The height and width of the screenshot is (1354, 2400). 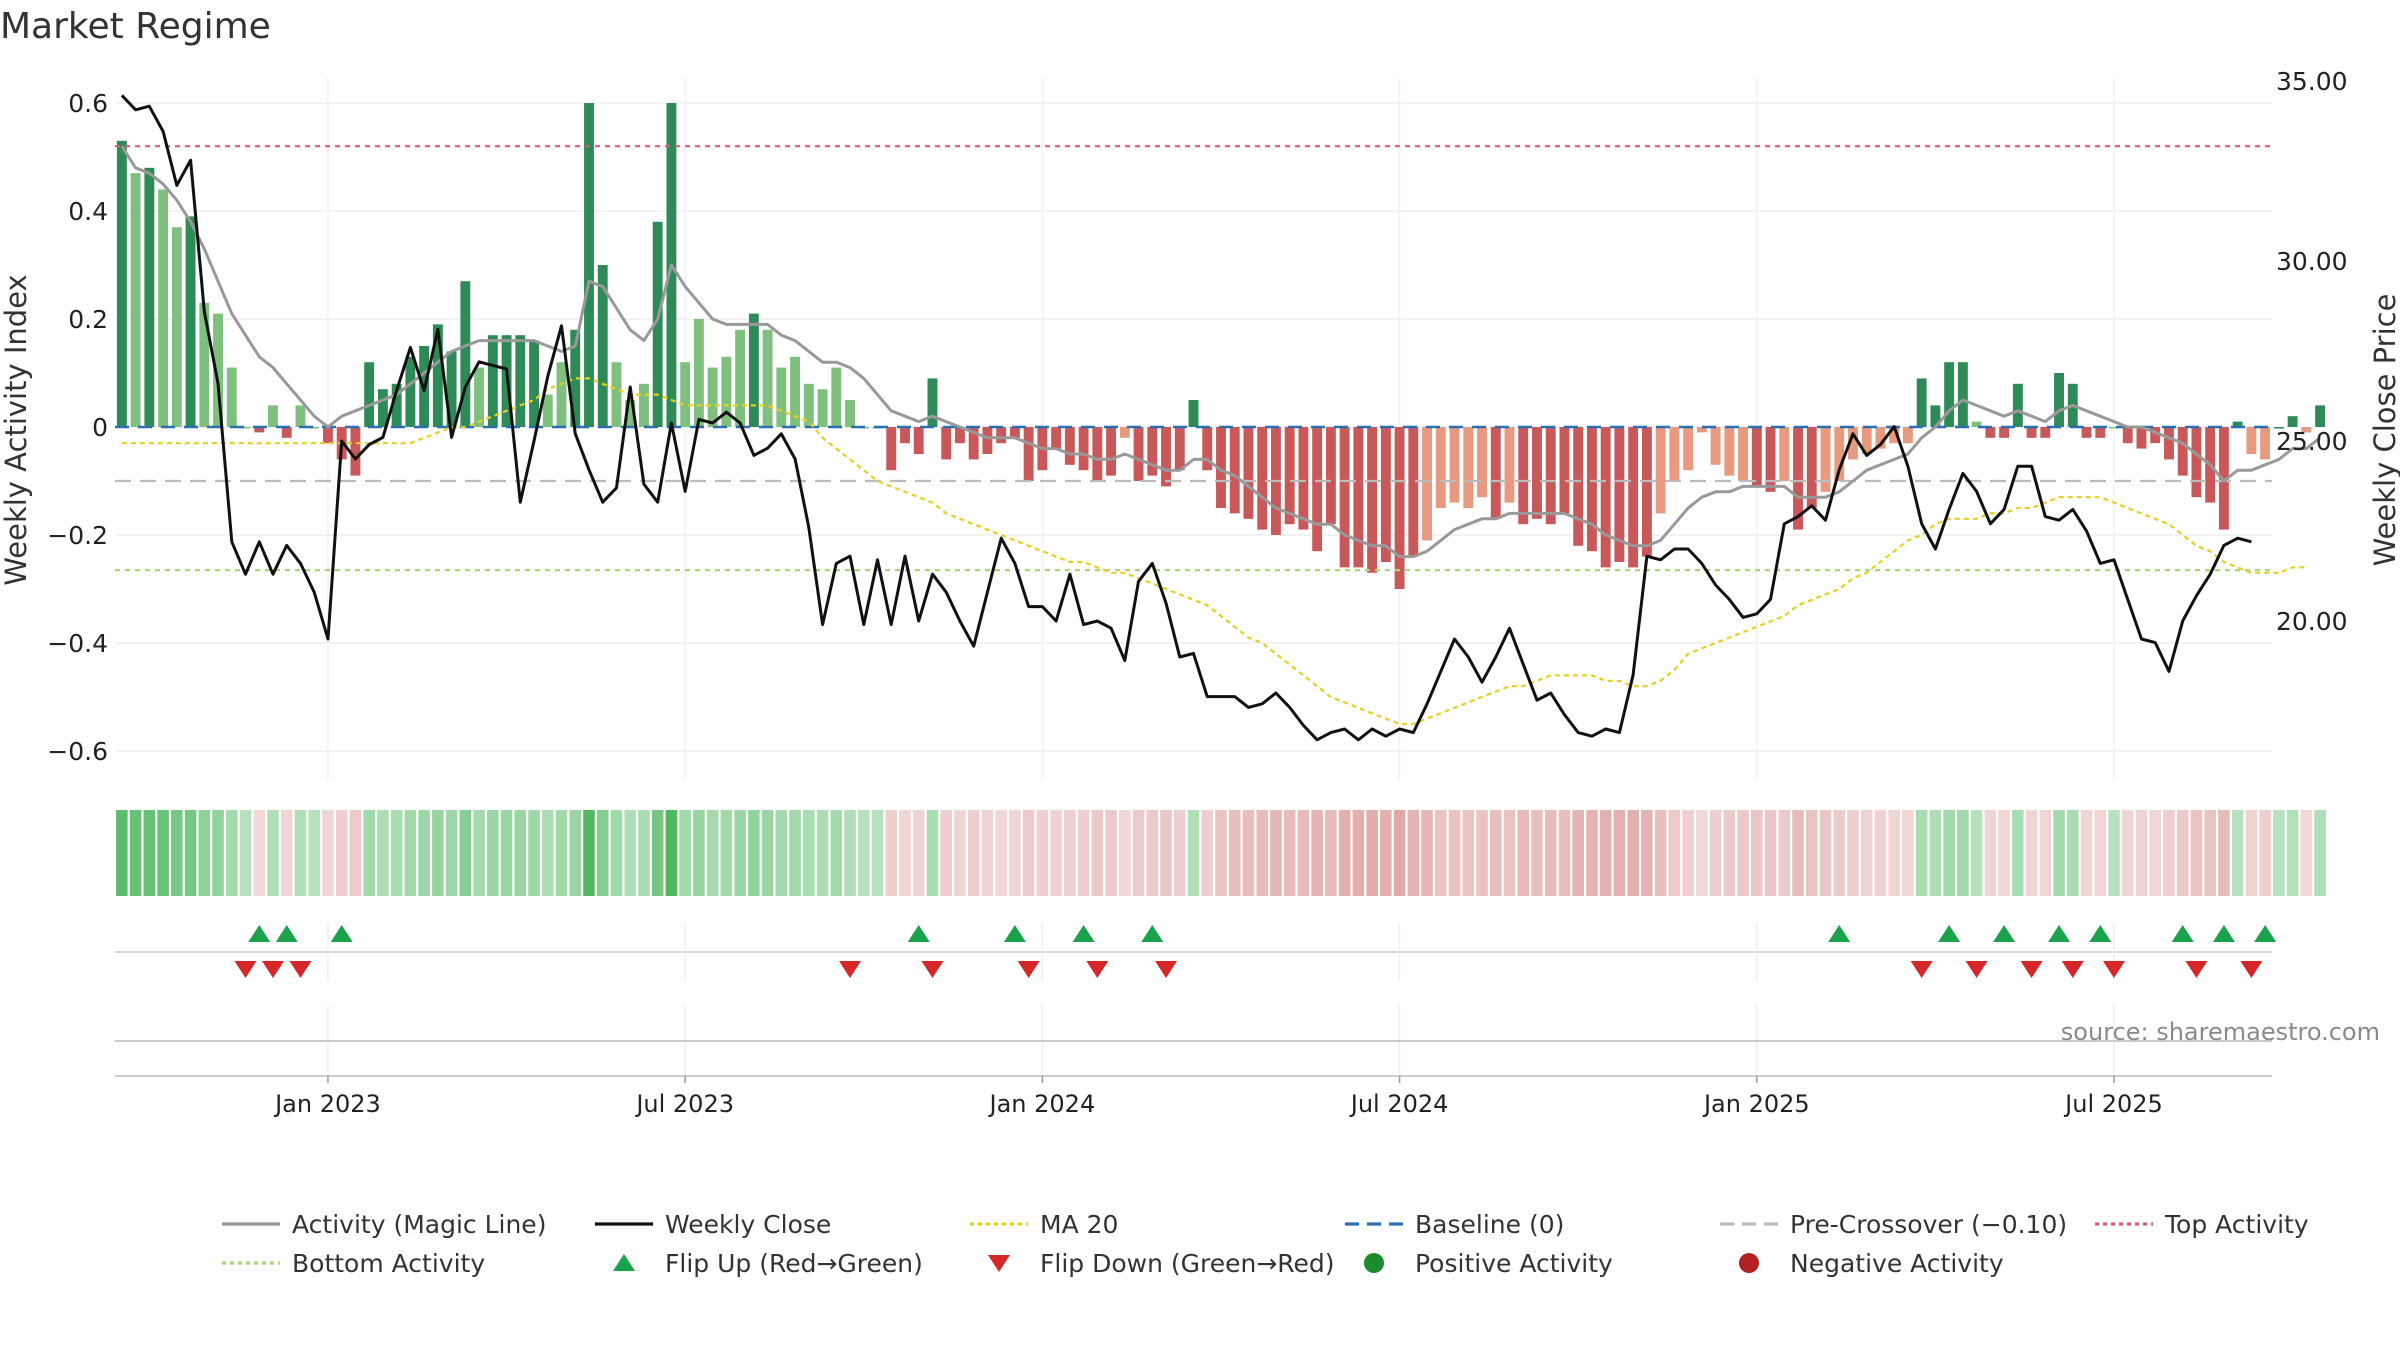 What do you see at coordinates (2236, 1224) in the screenshot?
I see `legend-label: Top Activity` at bounding box center [2236, 1224].